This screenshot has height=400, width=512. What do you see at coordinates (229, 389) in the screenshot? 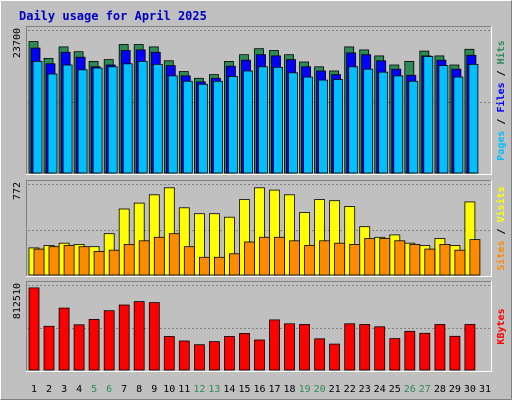
I see `day-label-14: 14` at bounding box center [229, 389].